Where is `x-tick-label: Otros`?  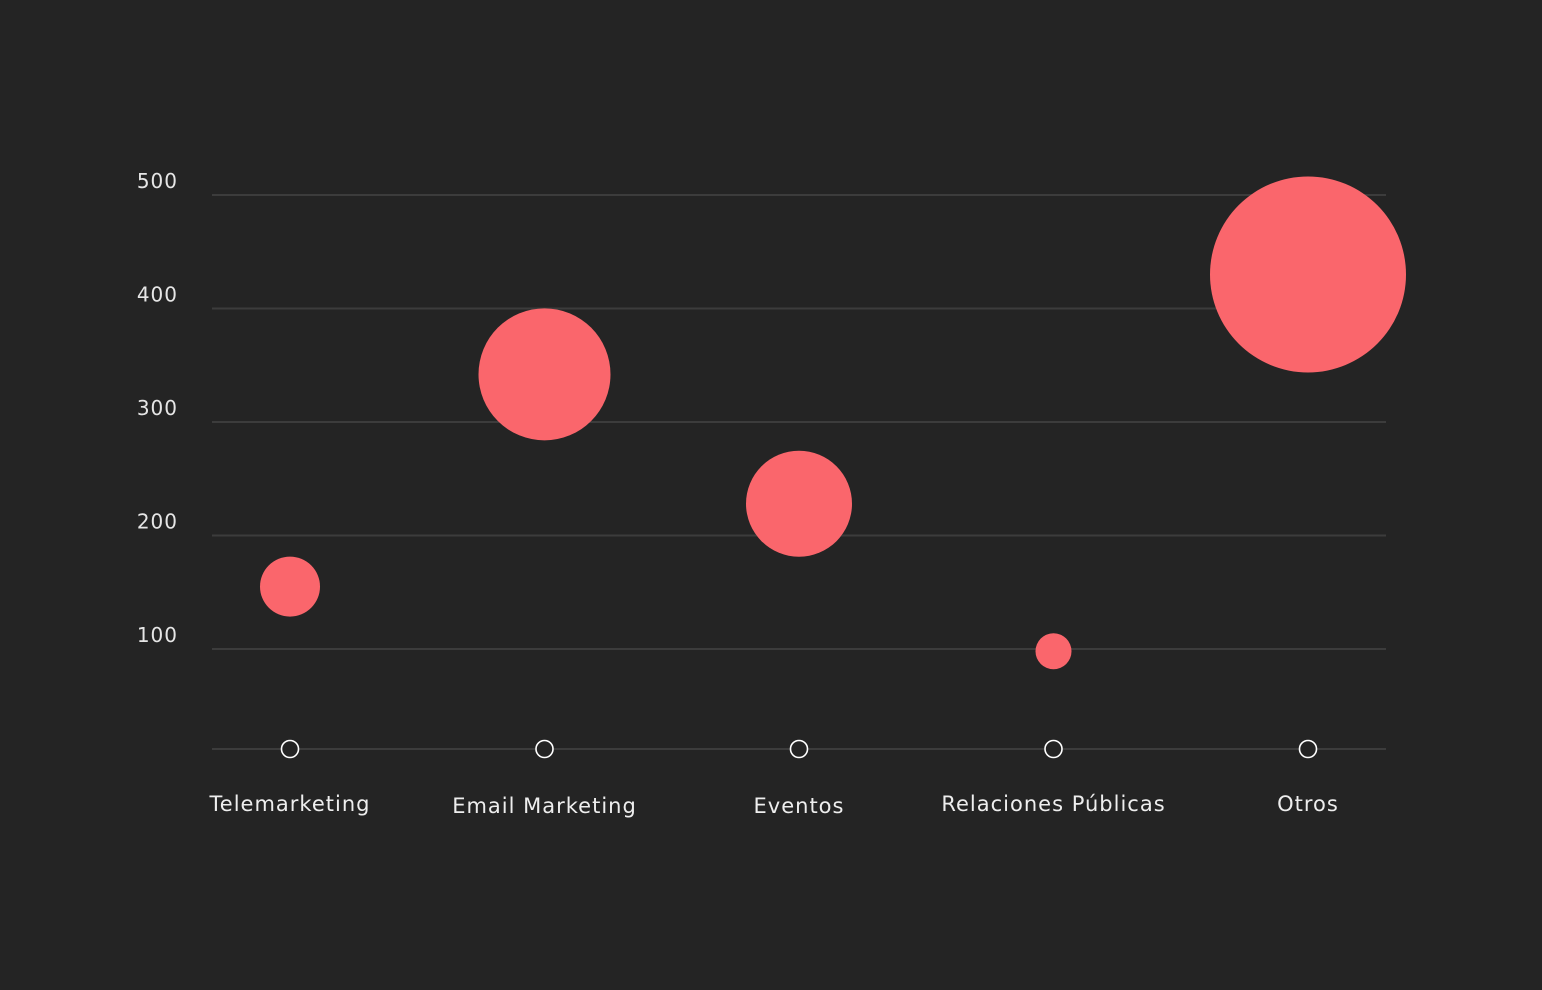
x-tick-label: Otros is located at coordinates (1308, 804).